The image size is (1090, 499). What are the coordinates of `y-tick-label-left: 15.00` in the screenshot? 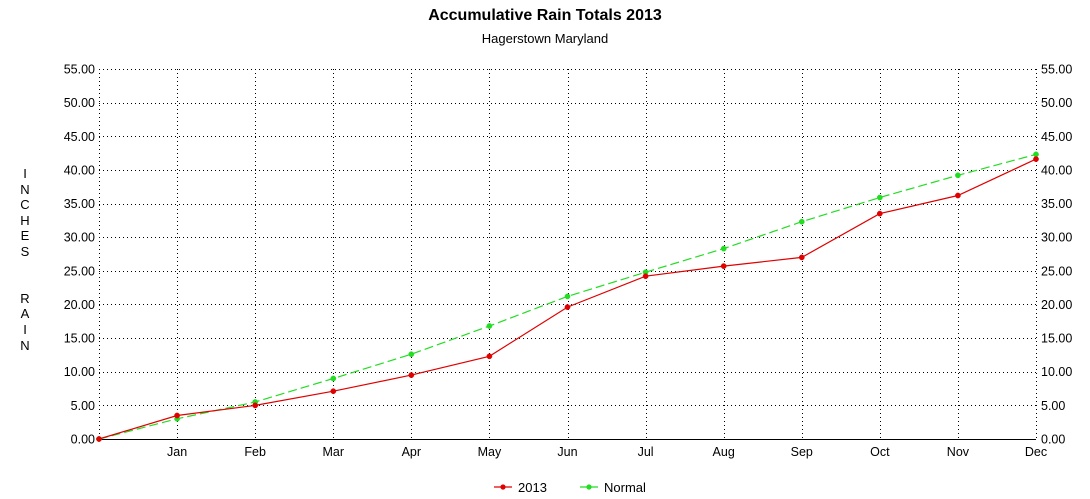 It's located at (79, 339).